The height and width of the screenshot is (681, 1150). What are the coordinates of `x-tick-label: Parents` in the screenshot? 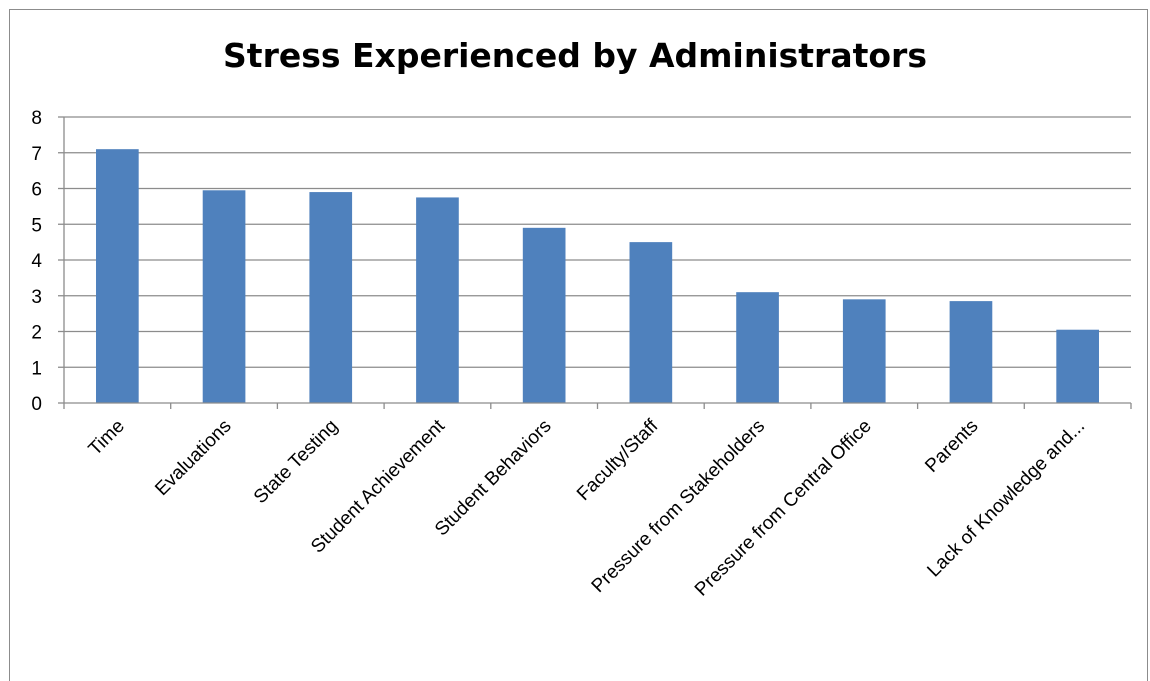 It's located at (951, 446).